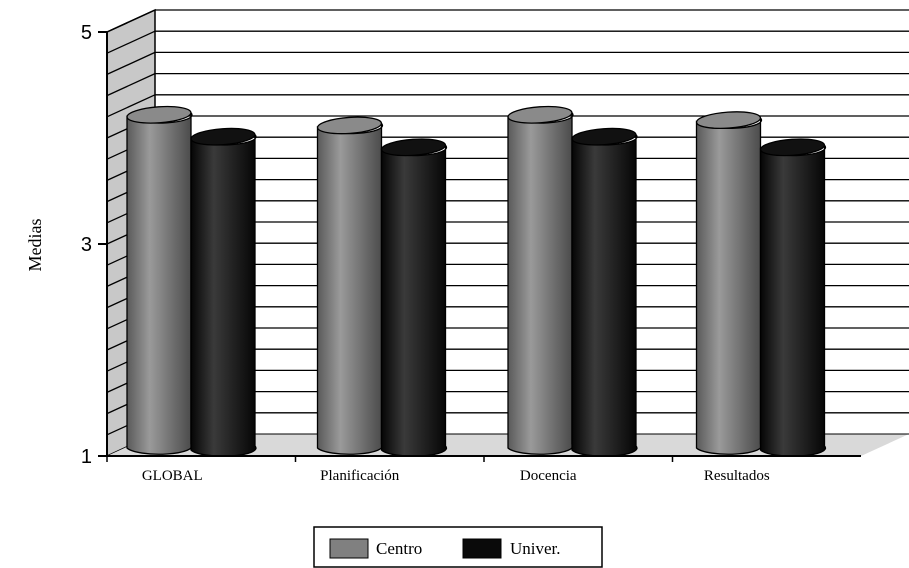 The width and height of the screenshot is (909, 568). Describe the element at coordinates (35, 245) in the screenshot. I see `y-axis-label: Medias` at that location.